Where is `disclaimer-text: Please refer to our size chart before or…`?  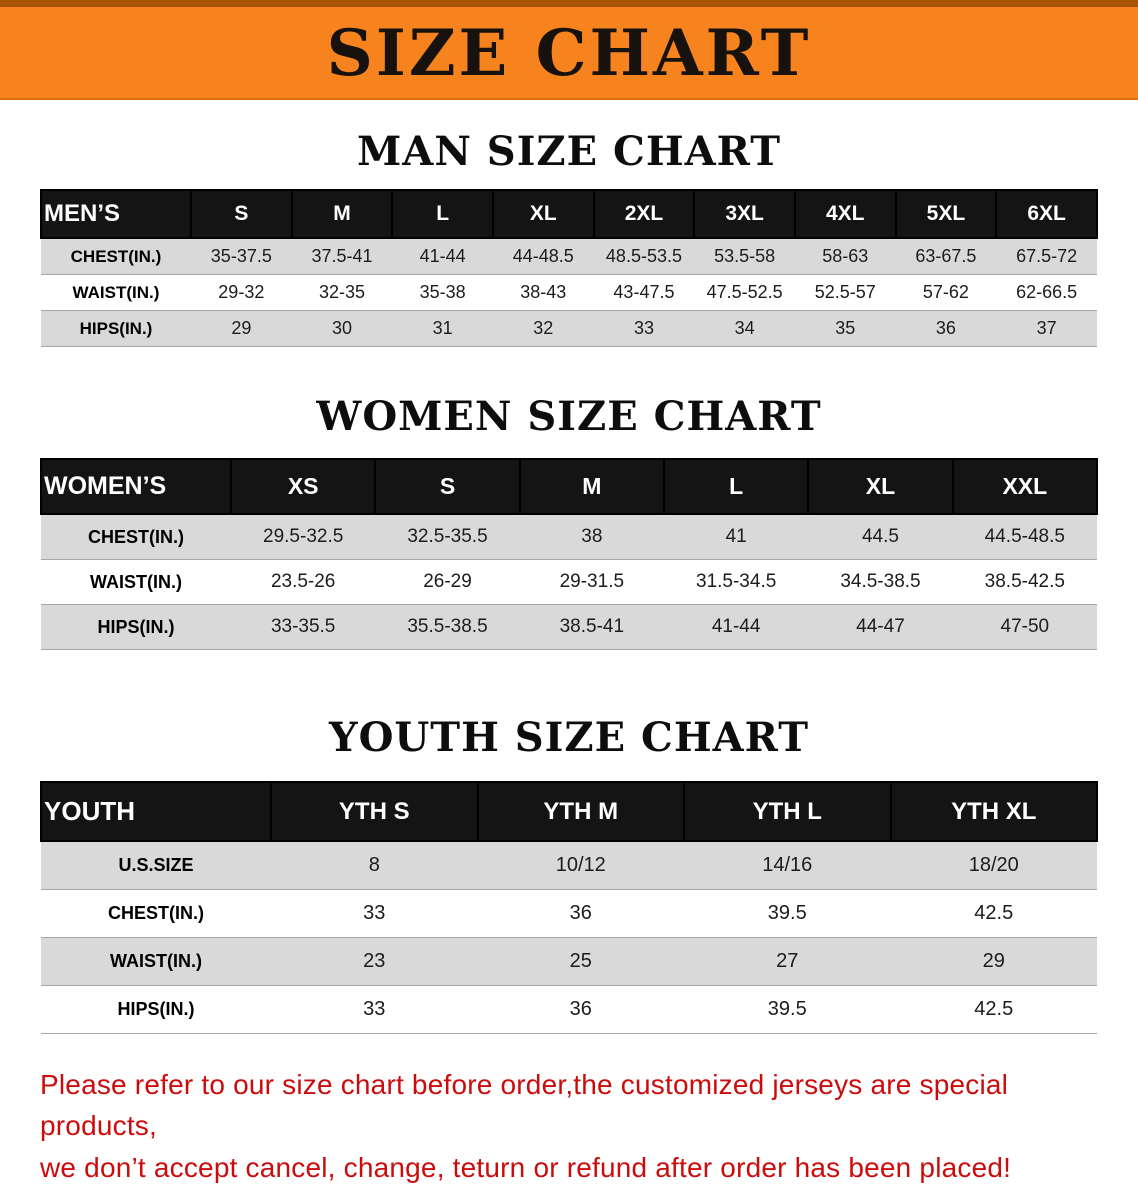 disclaimer-text: Please refer to our size chart before or… is located at coordinates (569, 1126).